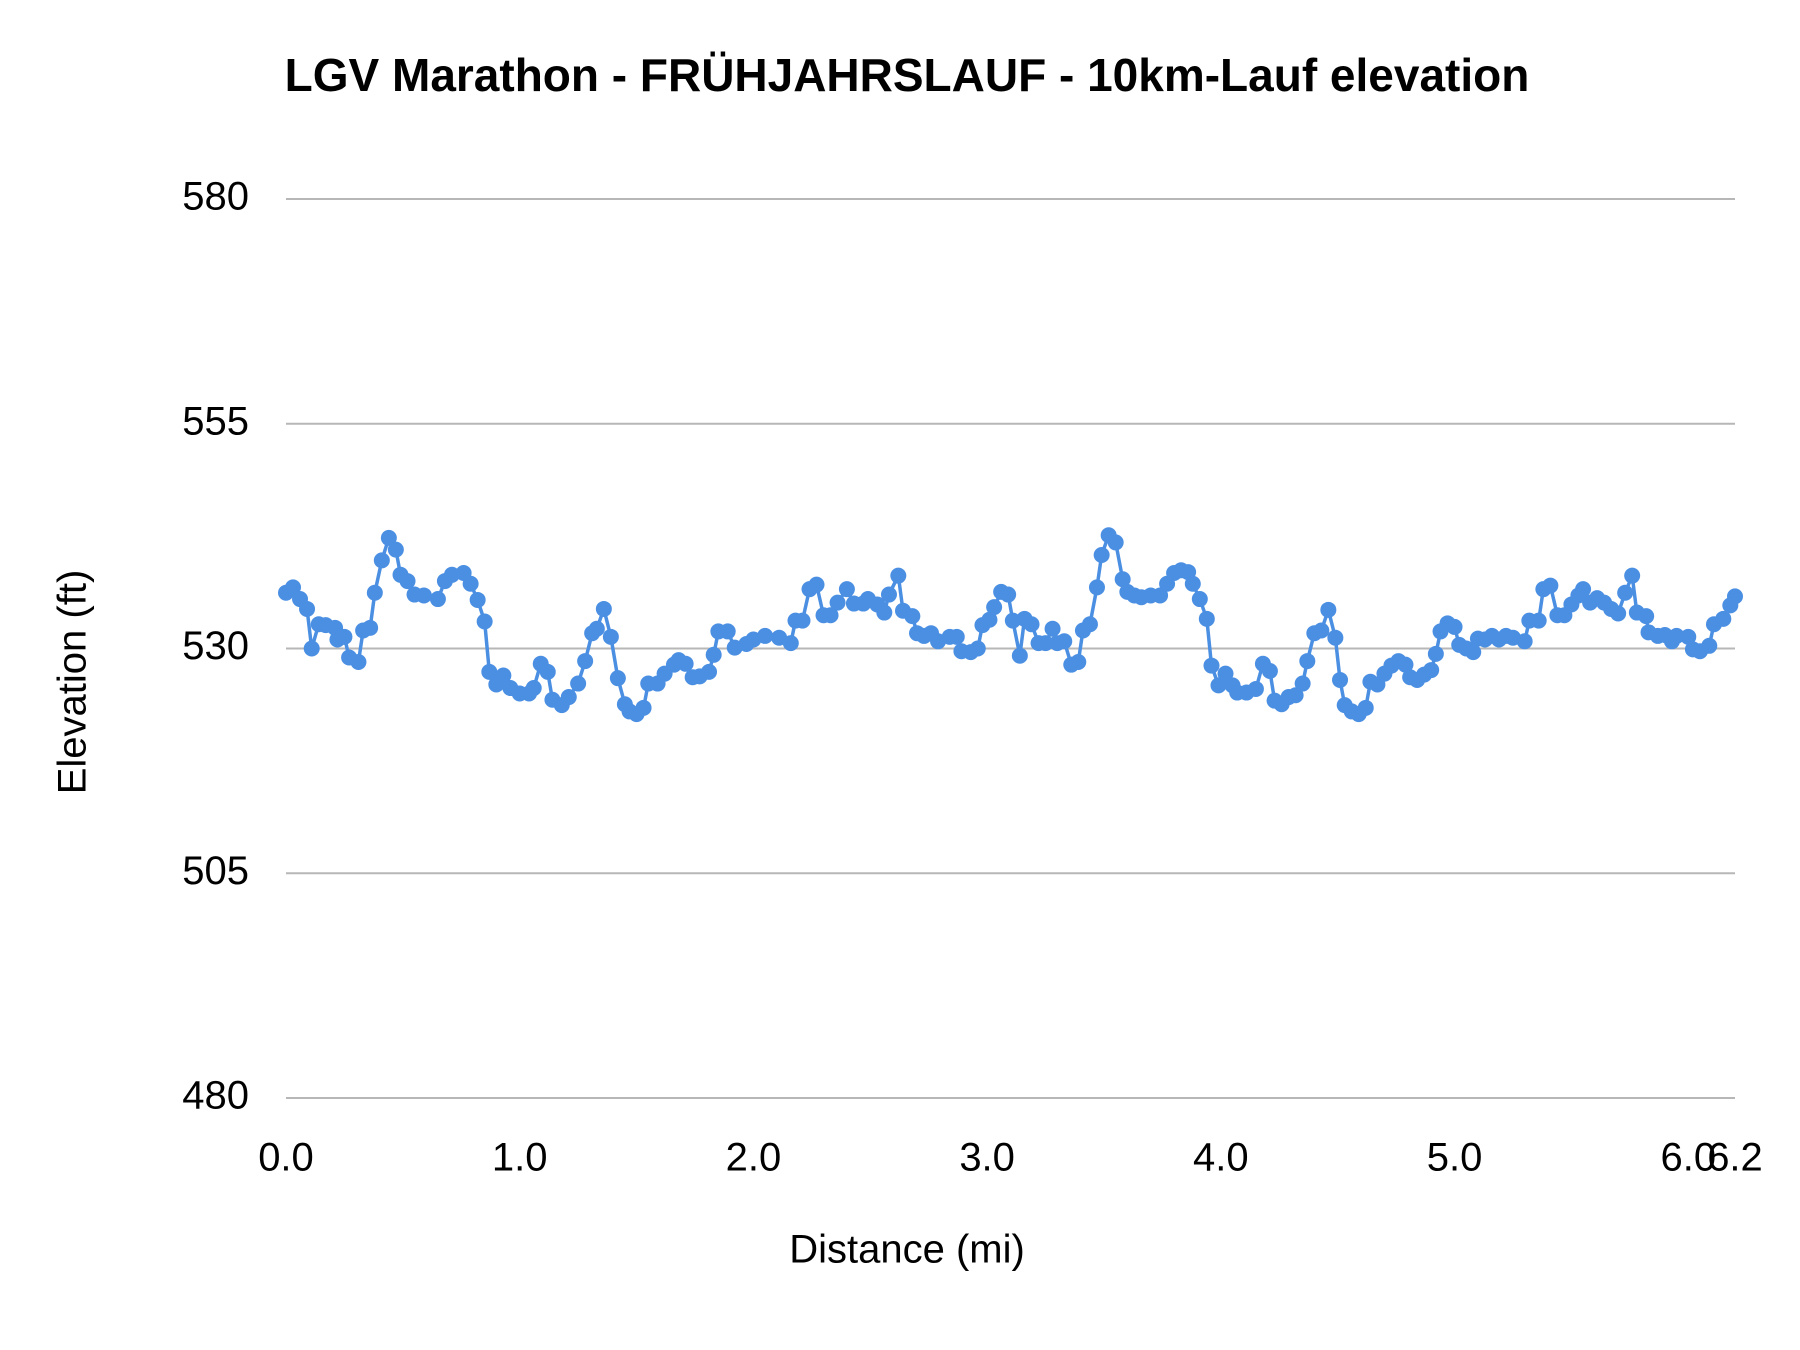 The height and width of the screenshot is (1350, 1800). What do you see at coordinates (987, 1158) in the screenshot?
I see `x-tick-label: 3.0` at bounding box center [987, 1158].